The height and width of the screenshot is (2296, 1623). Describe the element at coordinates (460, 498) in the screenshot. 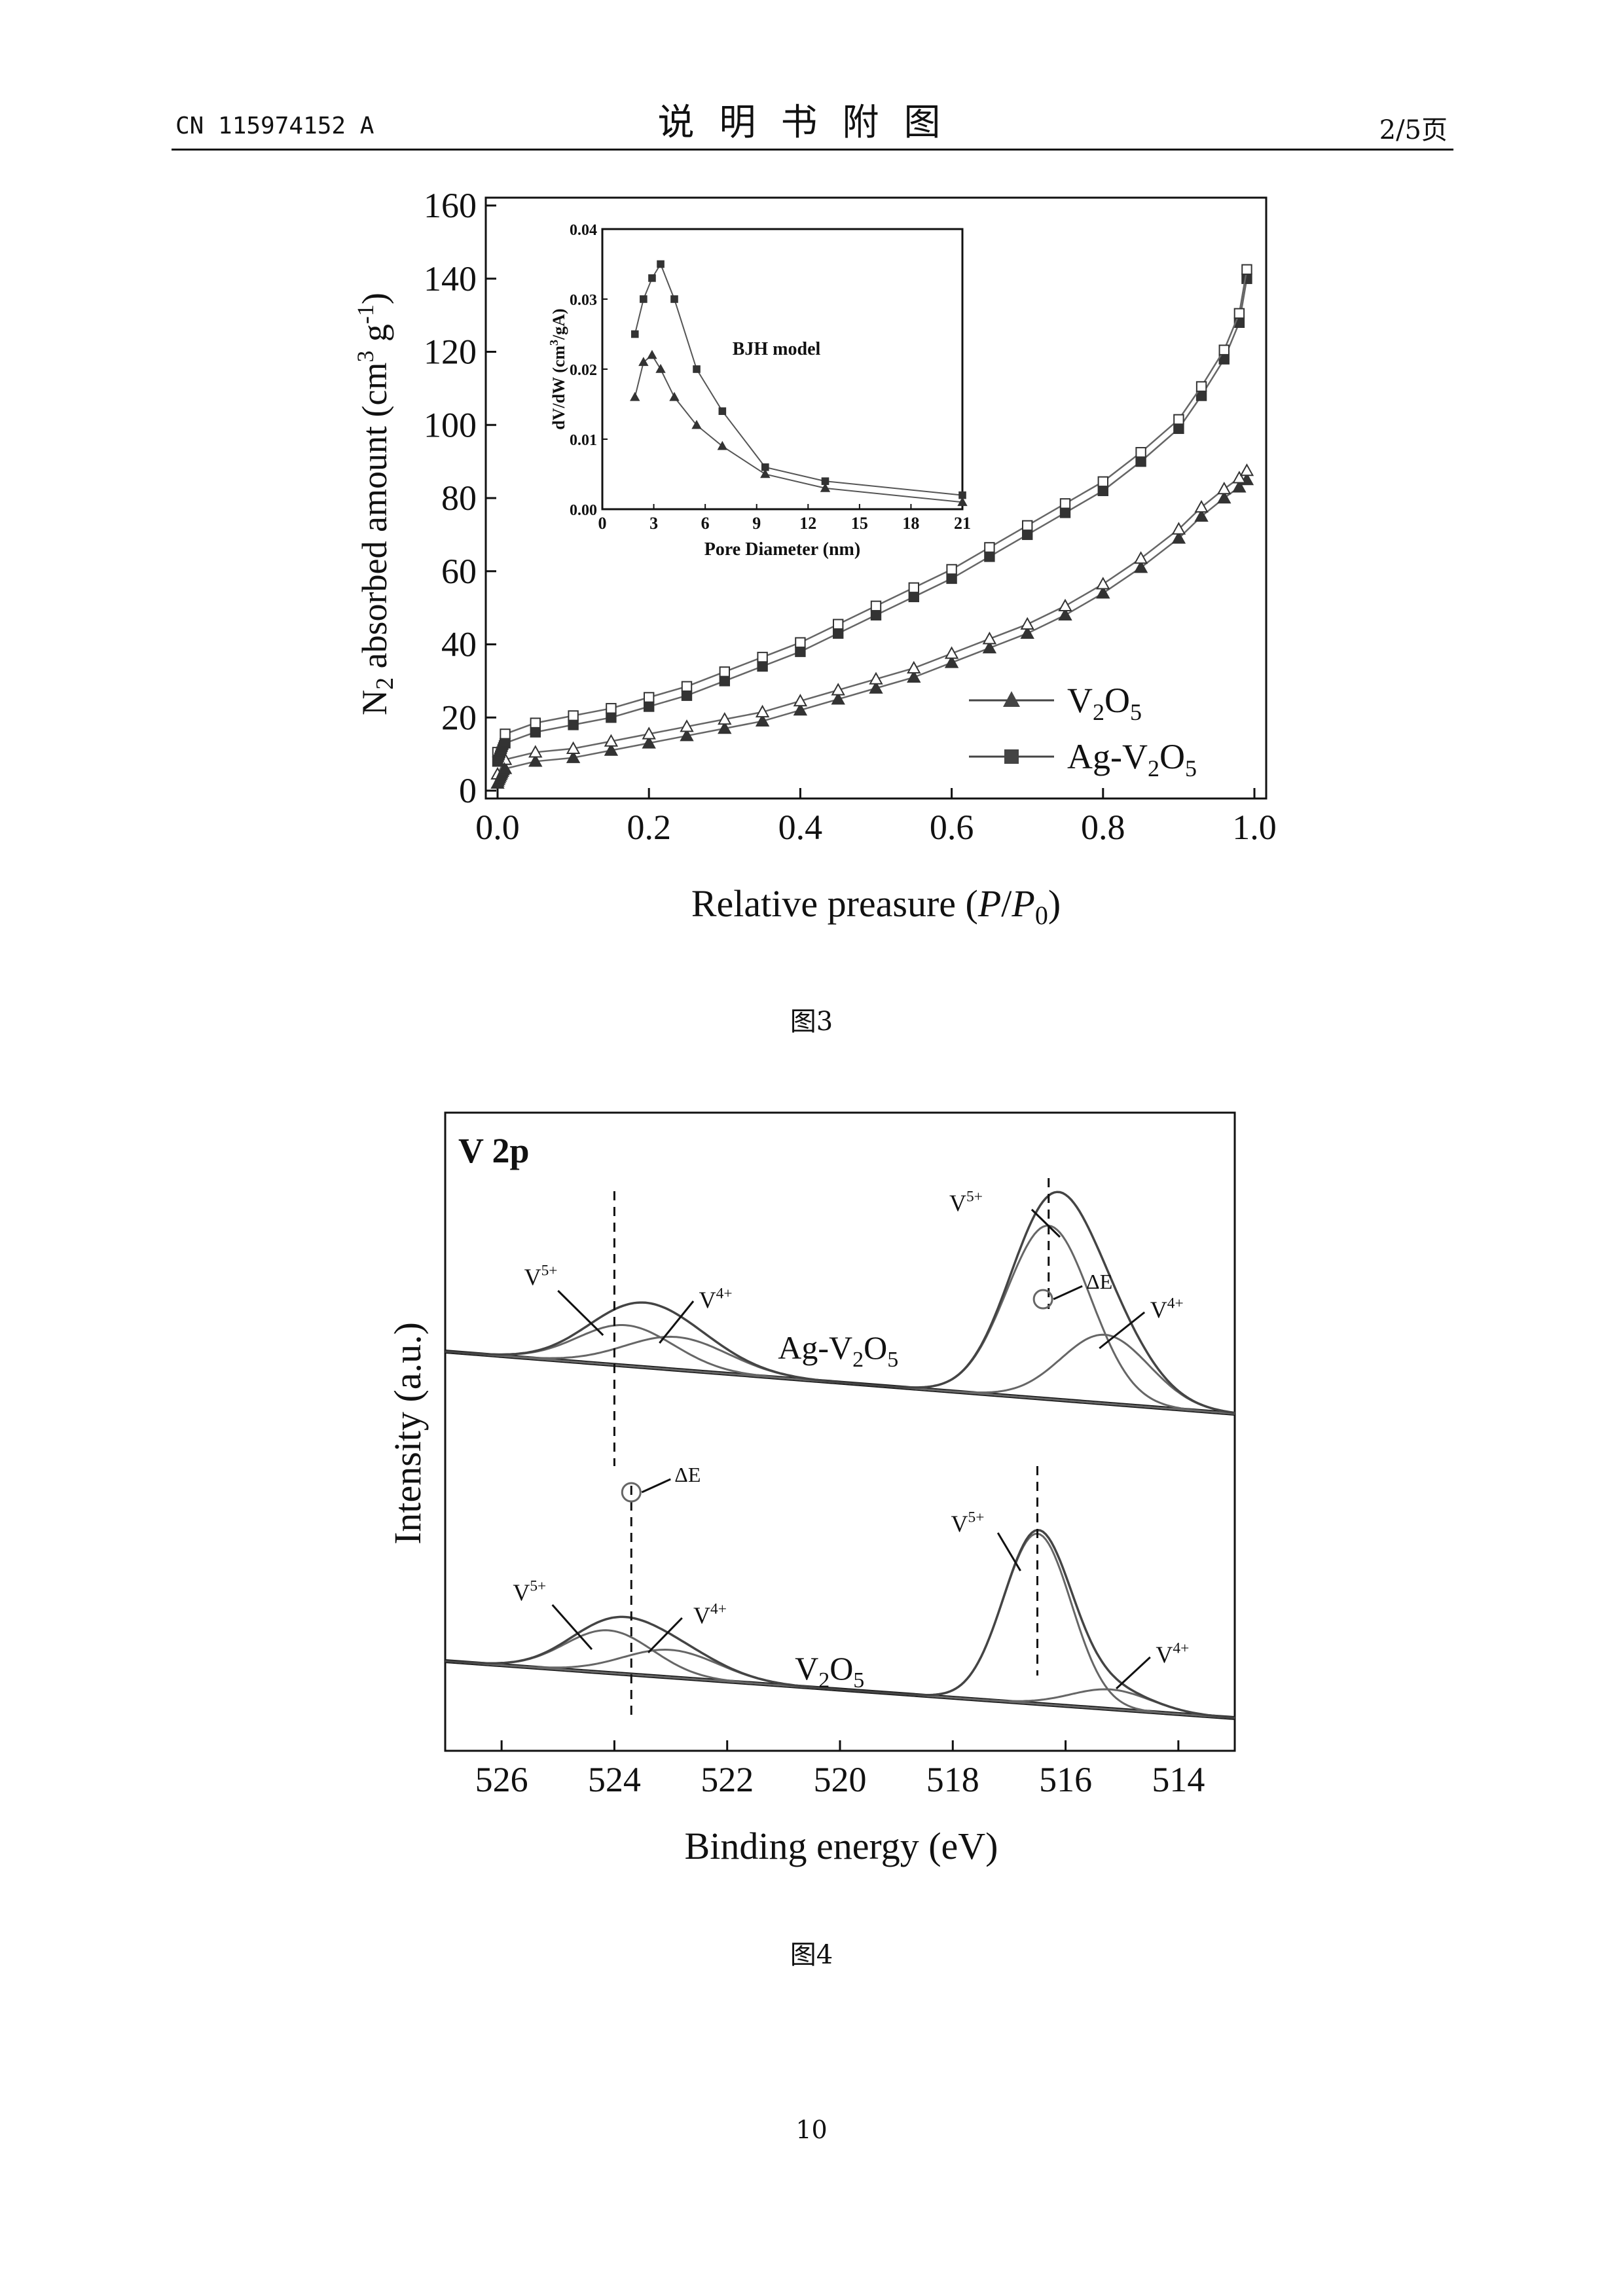

I see `y-axis-ticks: 0 20 40 60 80 100 120 140 160` at that location.